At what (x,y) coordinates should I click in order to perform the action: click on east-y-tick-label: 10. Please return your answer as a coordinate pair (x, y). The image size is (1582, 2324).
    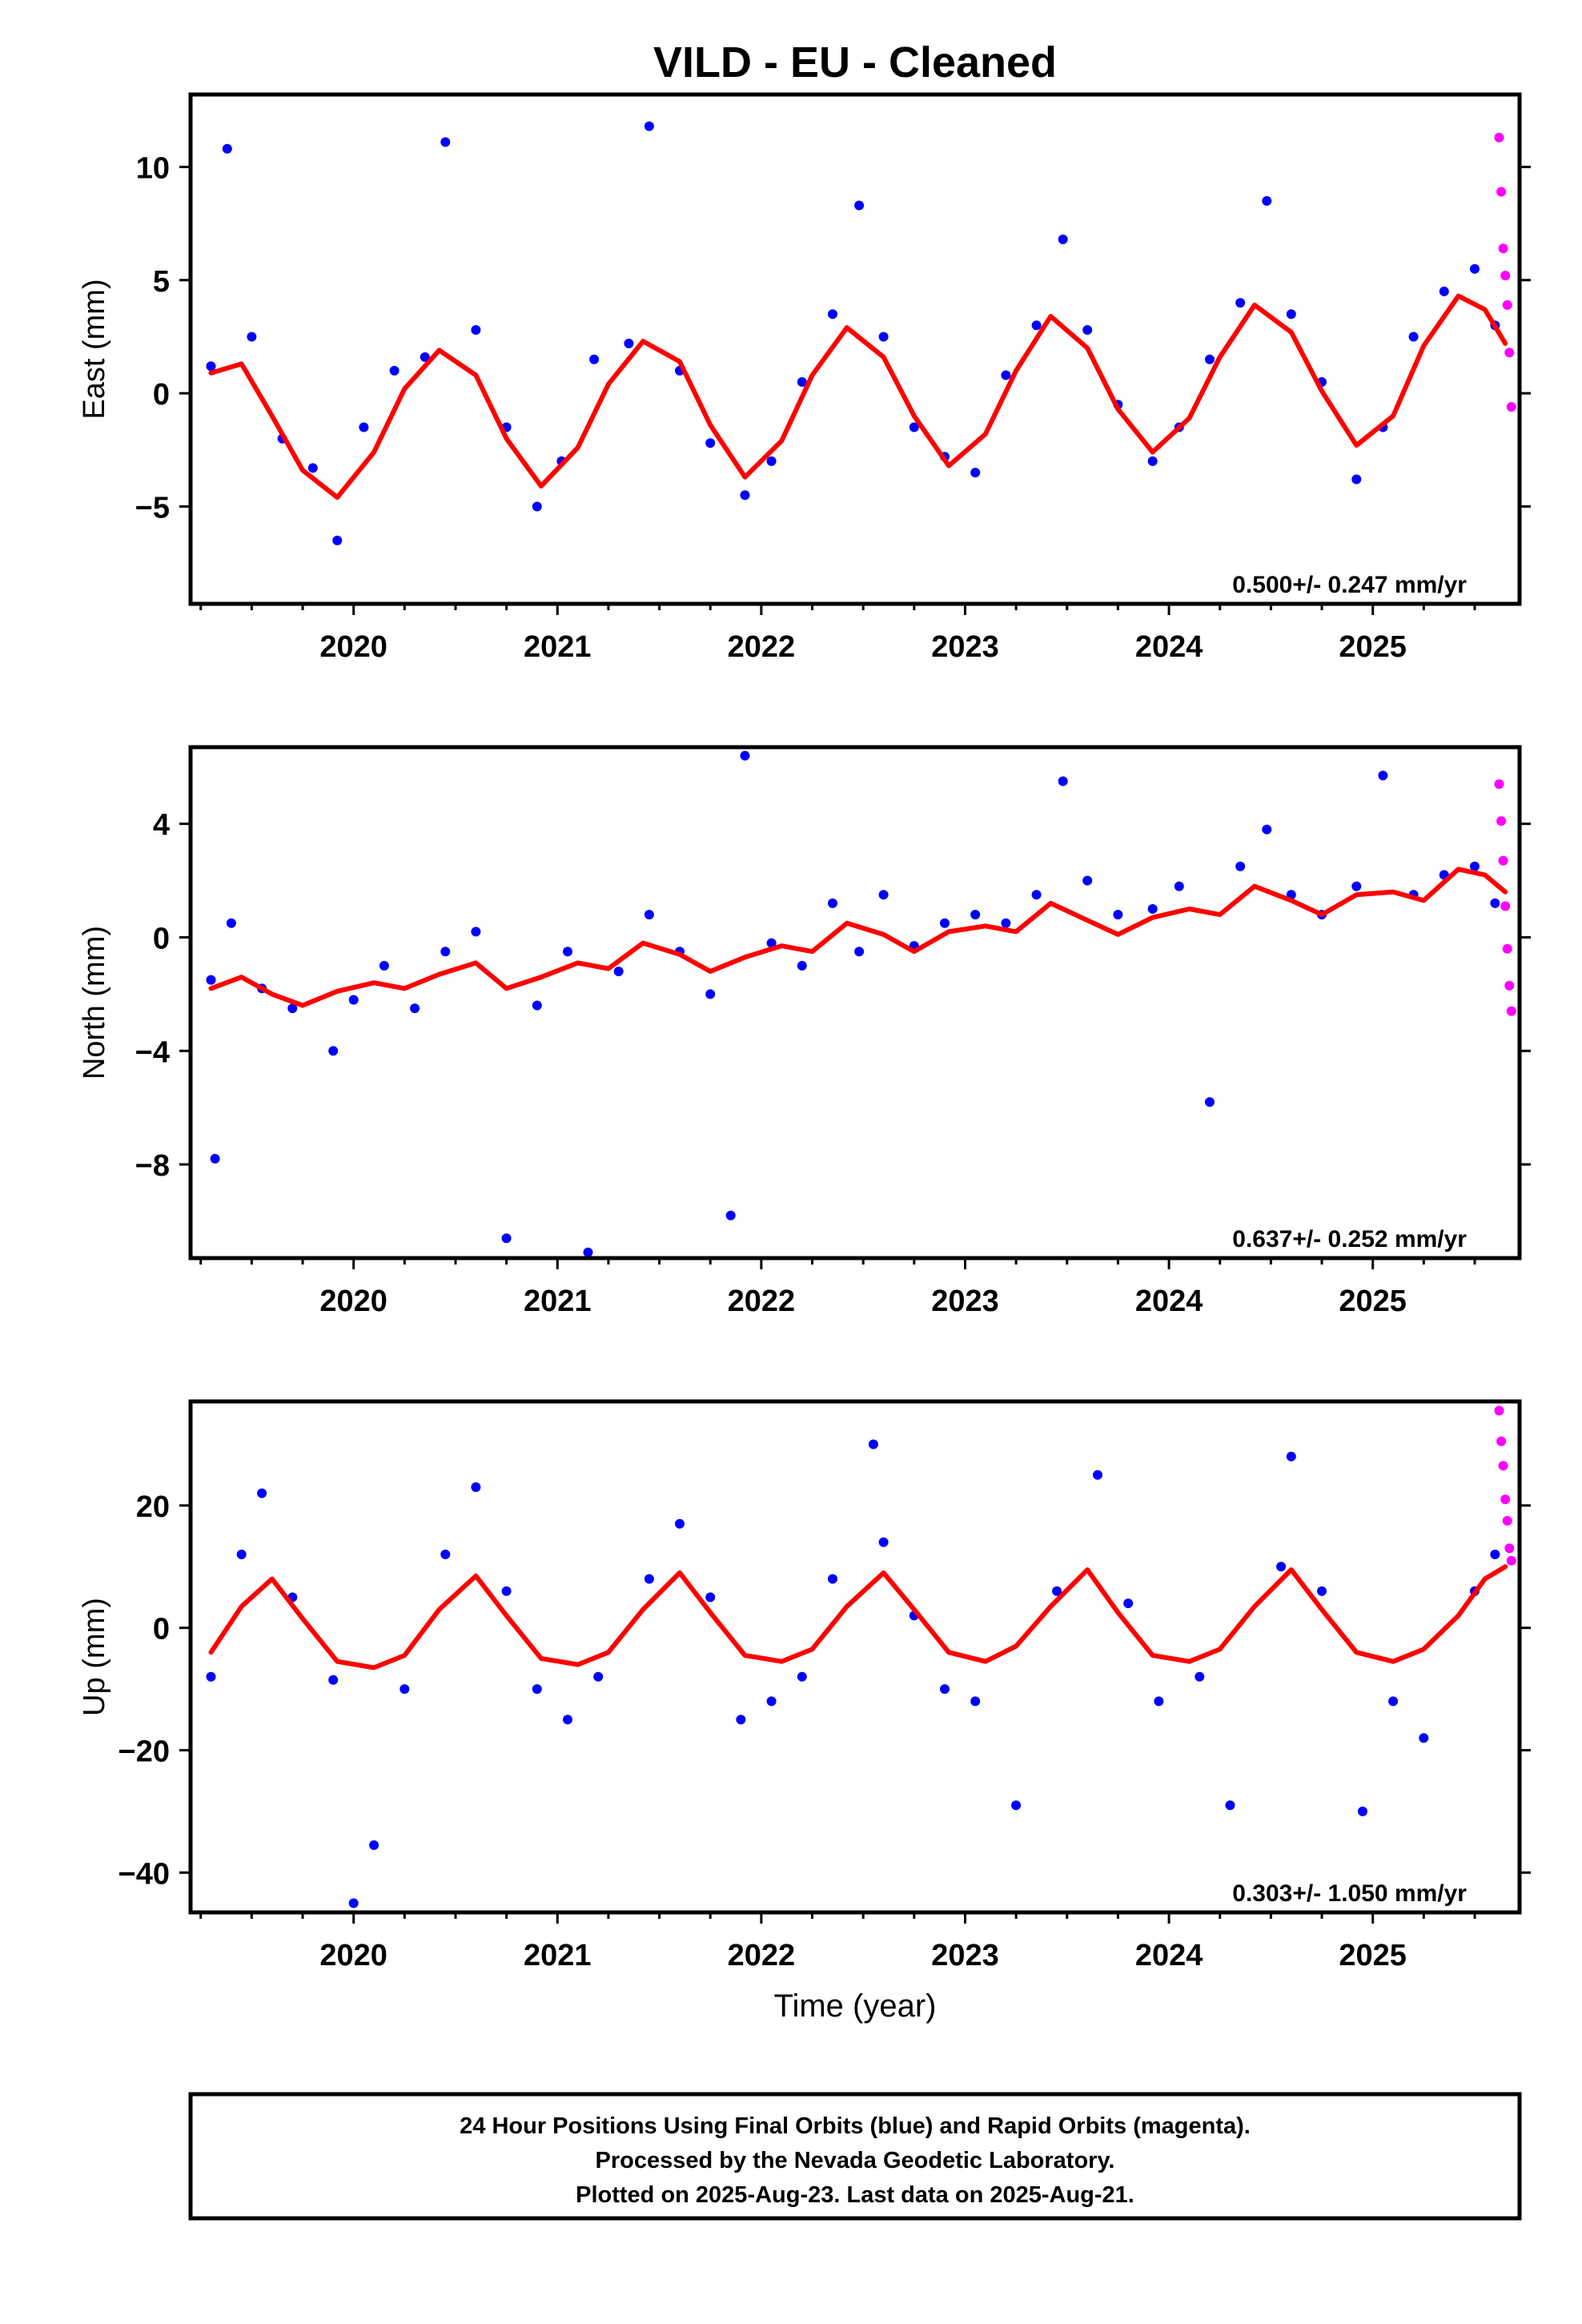
    Looking at the image, I should click on (153, 168).